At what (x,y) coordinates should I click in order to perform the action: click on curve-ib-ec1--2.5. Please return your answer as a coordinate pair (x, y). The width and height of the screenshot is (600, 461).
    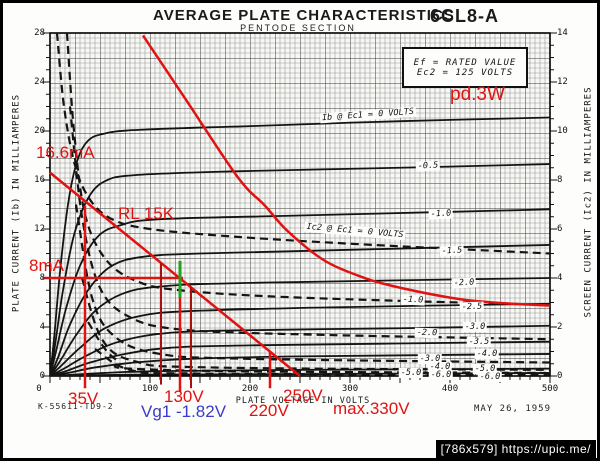
    Looking at the image, I should click on (300, 339).